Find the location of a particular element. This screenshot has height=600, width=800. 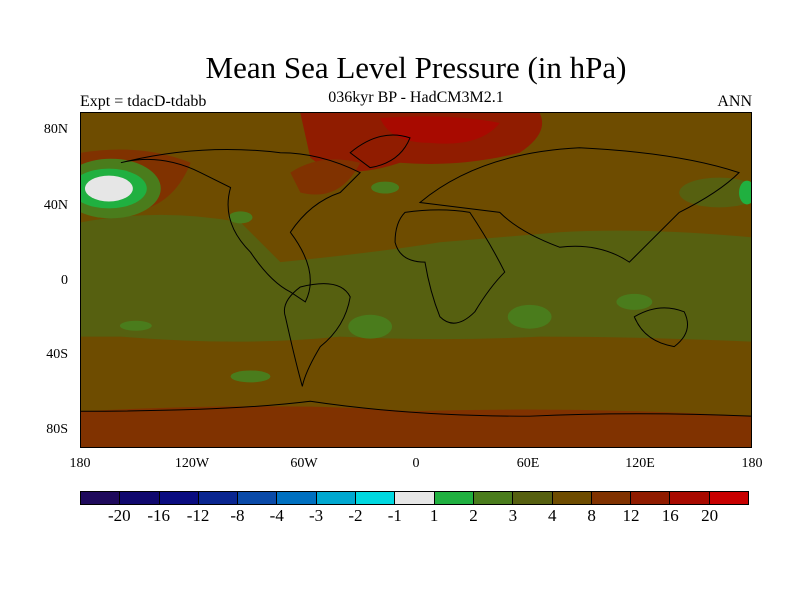

colorbar is located at coordinates (414, 498).